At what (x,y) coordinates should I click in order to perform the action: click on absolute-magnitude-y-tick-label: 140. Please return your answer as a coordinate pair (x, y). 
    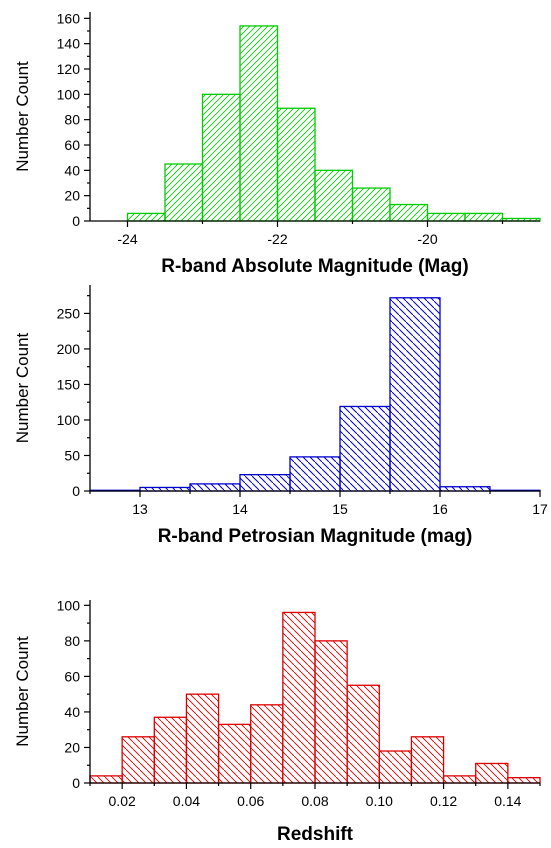
    Looking at the image, I should click on (69, 44).